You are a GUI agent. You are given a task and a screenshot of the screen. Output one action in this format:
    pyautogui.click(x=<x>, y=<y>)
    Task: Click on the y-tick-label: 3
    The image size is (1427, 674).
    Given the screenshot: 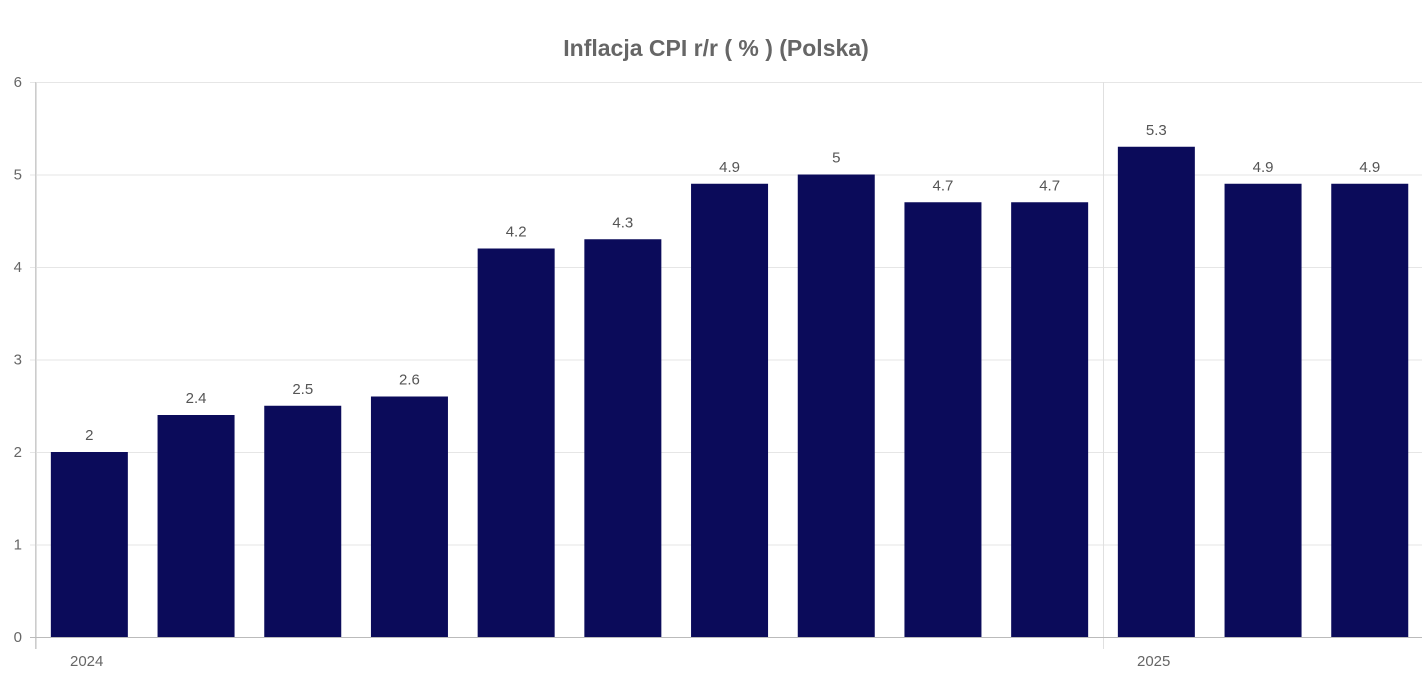 What is the action you would take?
    pyautogui.click(x=18, y=360)
    